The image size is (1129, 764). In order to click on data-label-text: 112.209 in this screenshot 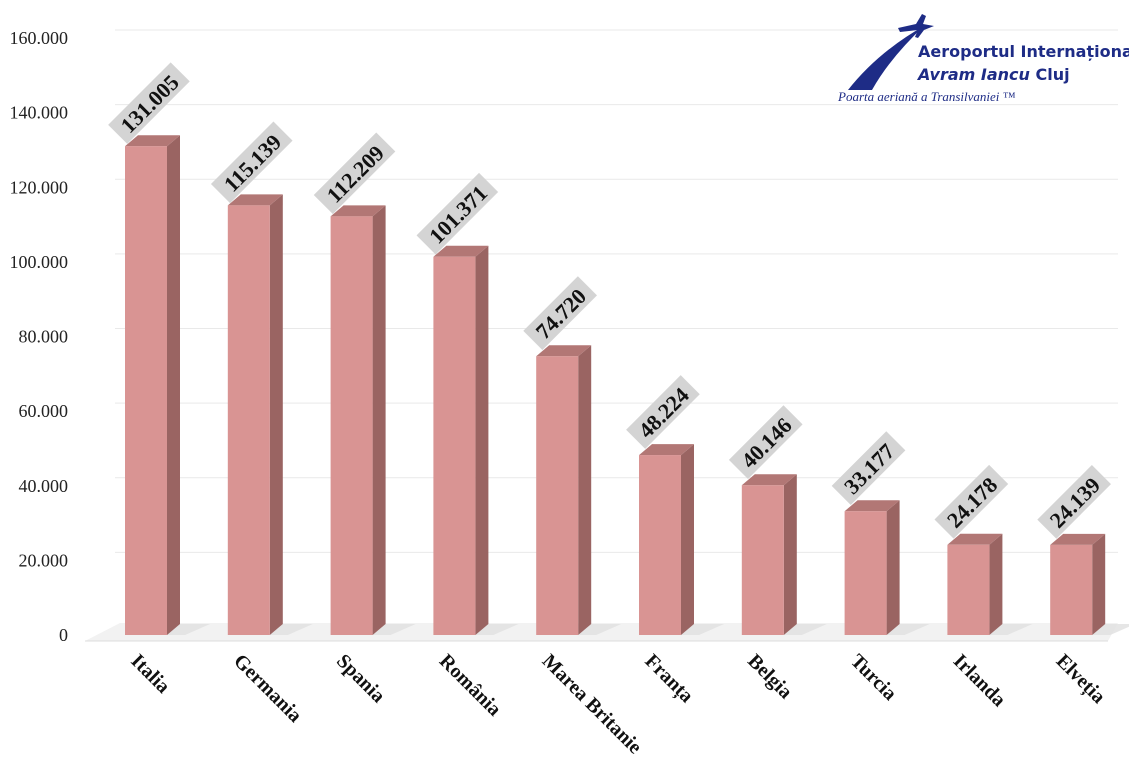, I will do `click(355, 173)`.